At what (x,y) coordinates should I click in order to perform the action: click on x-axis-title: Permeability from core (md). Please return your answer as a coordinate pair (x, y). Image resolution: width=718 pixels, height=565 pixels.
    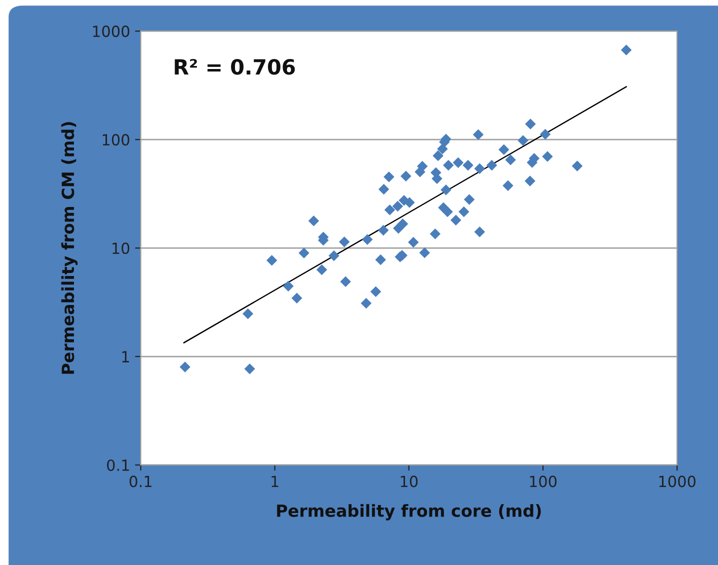
    Looking at the image, I should click on (409, 512).